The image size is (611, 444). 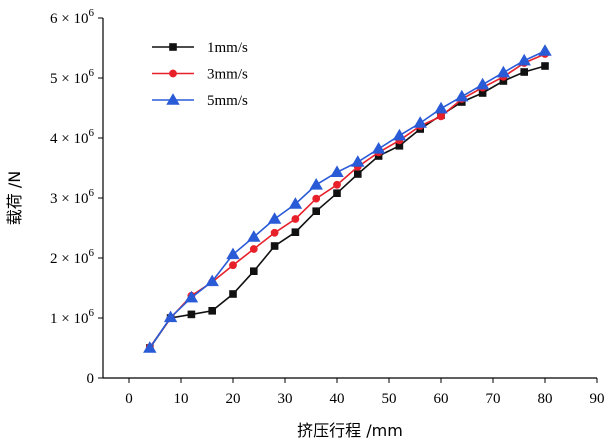 What do you see at coordinates (493, 399) in the screenshot?
I see `x-tick-label: 70` at bounding box center [493, 399].